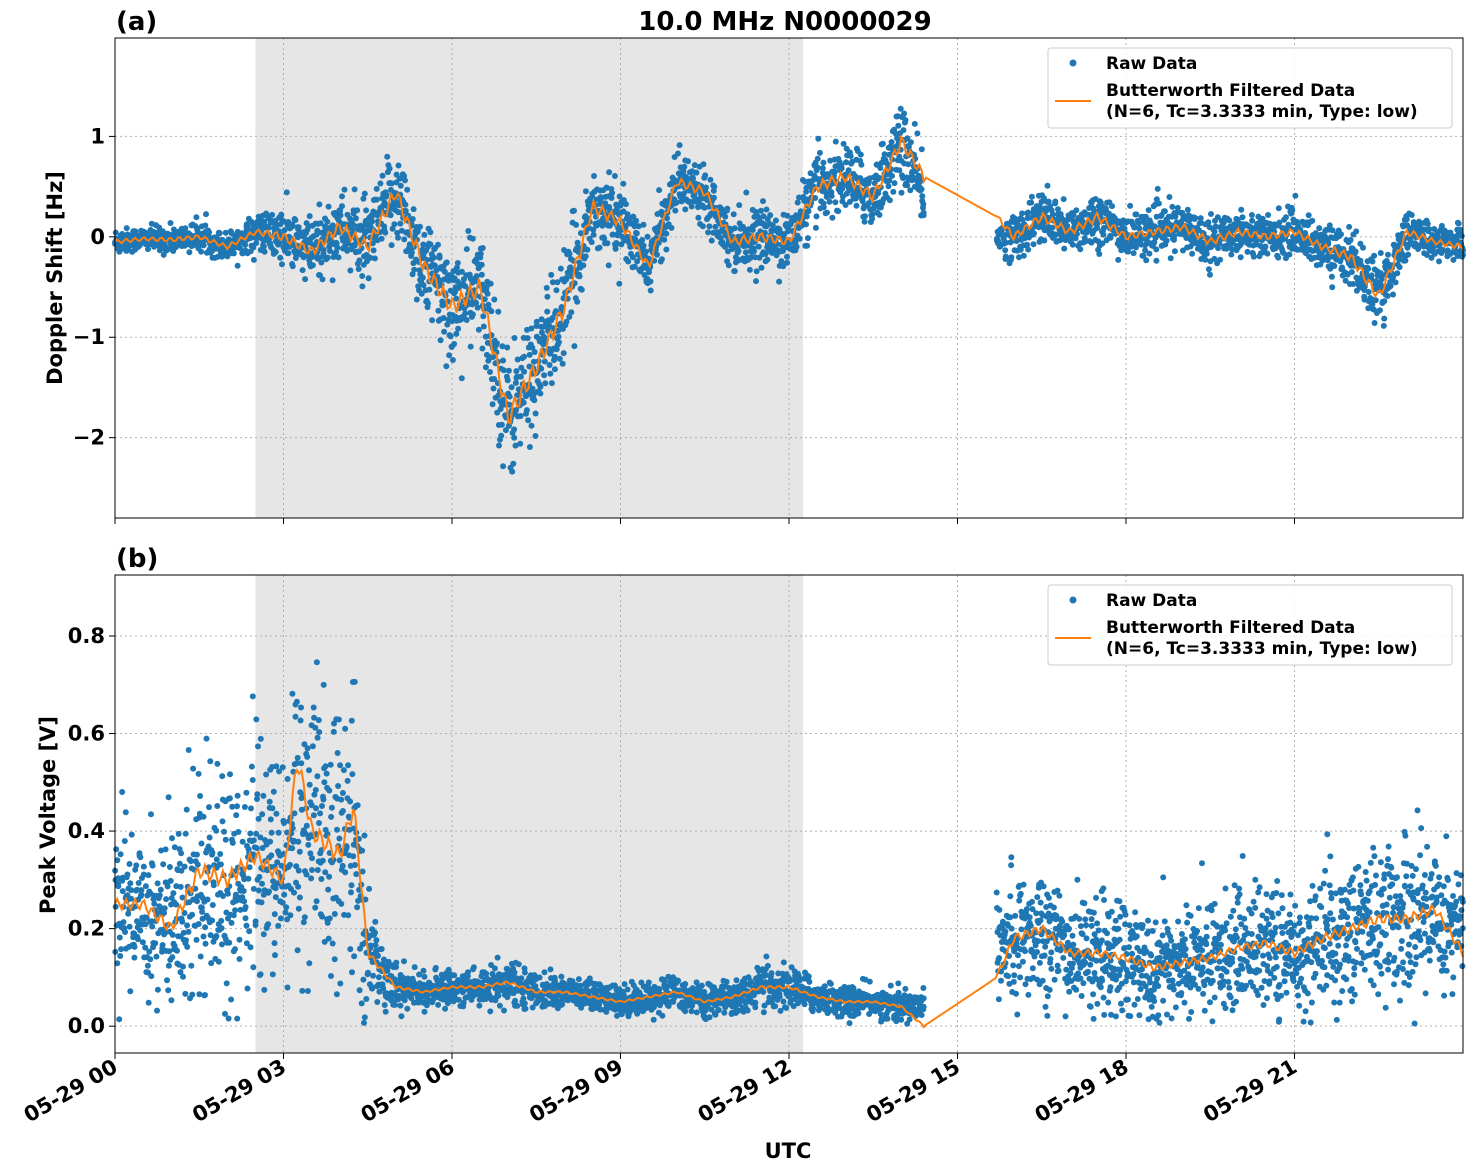 Image resolution: width=1472 pixels, height=1172 pixels. Describe the element at coordinates (1151, 64) in the screenshot. I see `panel-a-legend-raw-label: Raw Data` at that location.